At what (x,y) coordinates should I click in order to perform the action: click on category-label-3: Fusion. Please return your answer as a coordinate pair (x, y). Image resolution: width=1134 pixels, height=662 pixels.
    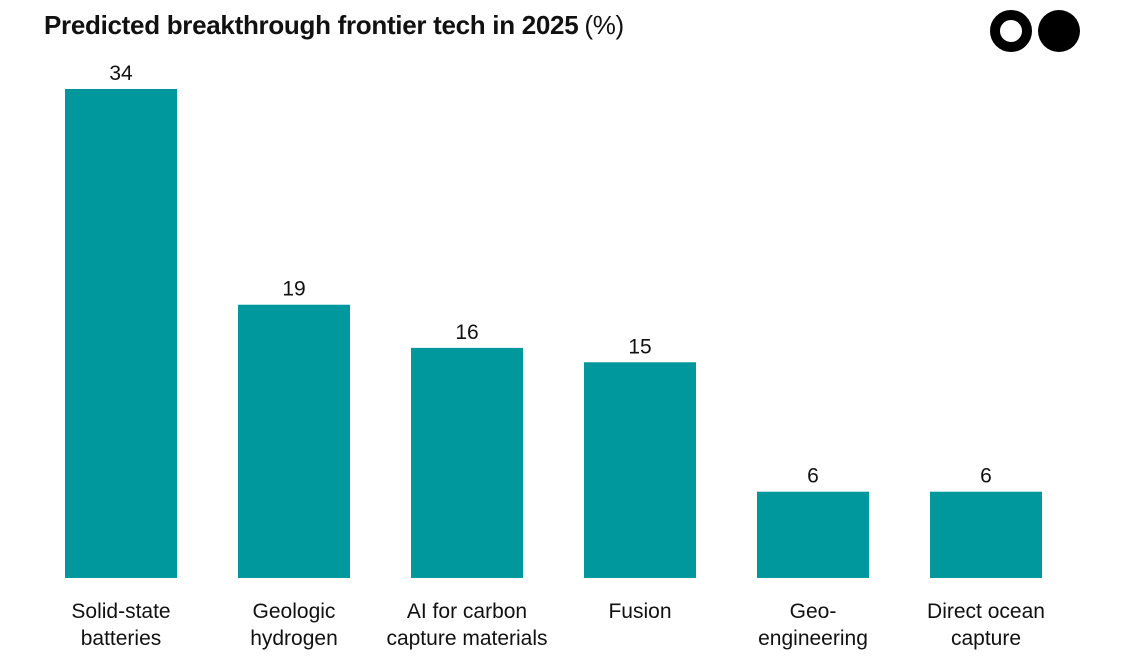
    Looking at the image, I should click on (639, 611).